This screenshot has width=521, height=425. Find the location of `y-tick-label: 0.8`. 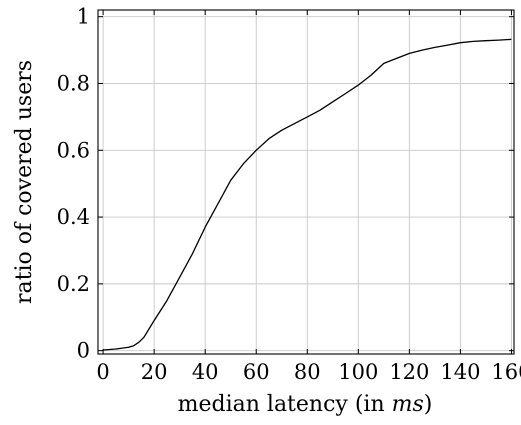

y-tick-label: 0.8 is located at coordinates (73, 83).